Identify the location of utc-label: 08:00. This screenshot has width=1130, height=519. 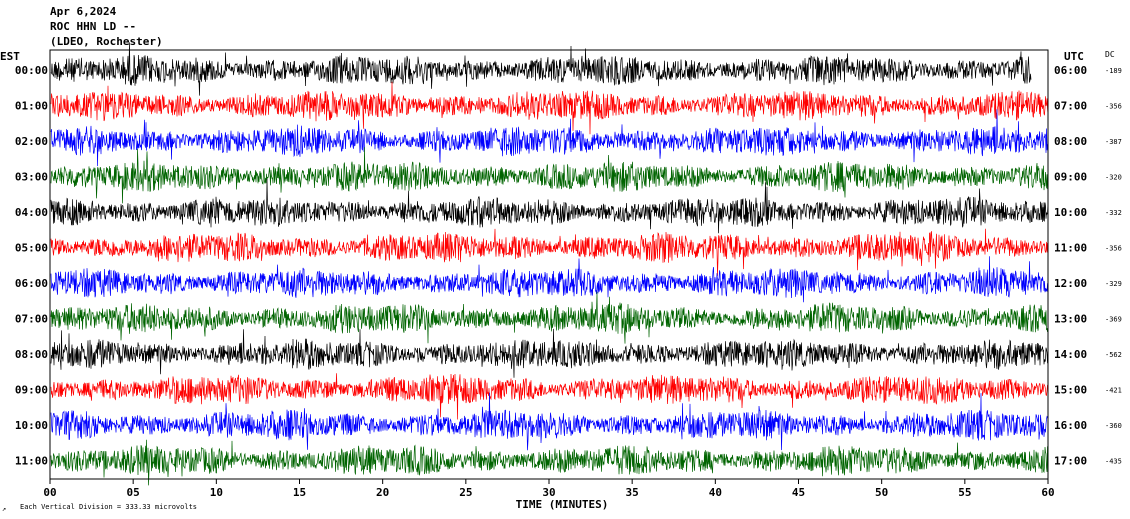
(1070, 141).